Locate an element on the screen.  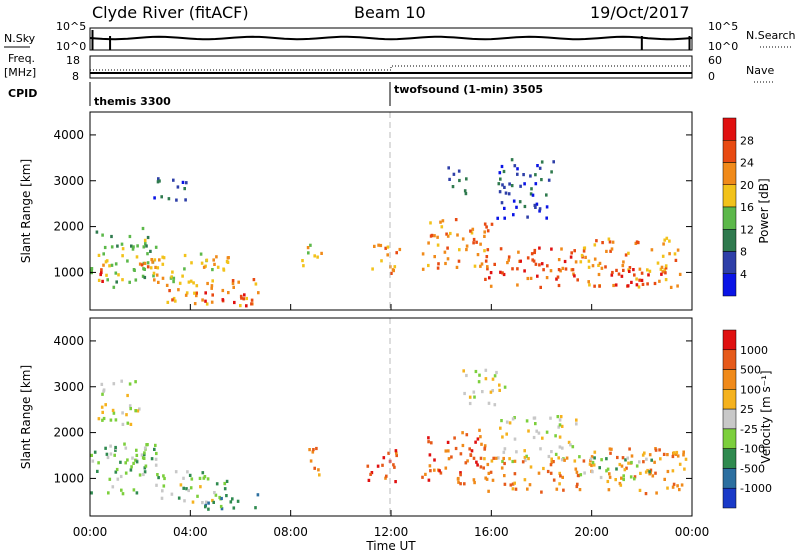
colorbar-swatch is located at coordinates (729, 151).